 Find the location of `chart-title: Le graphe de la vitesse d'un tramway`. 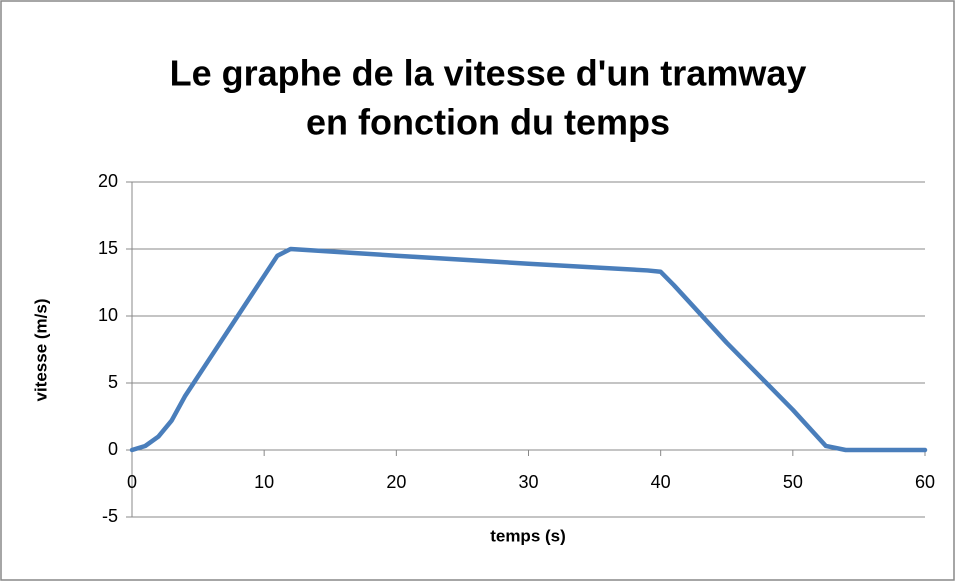

chart-title: Le graphe de la vitesse d'un tramway is located at coordinates (488, 73).